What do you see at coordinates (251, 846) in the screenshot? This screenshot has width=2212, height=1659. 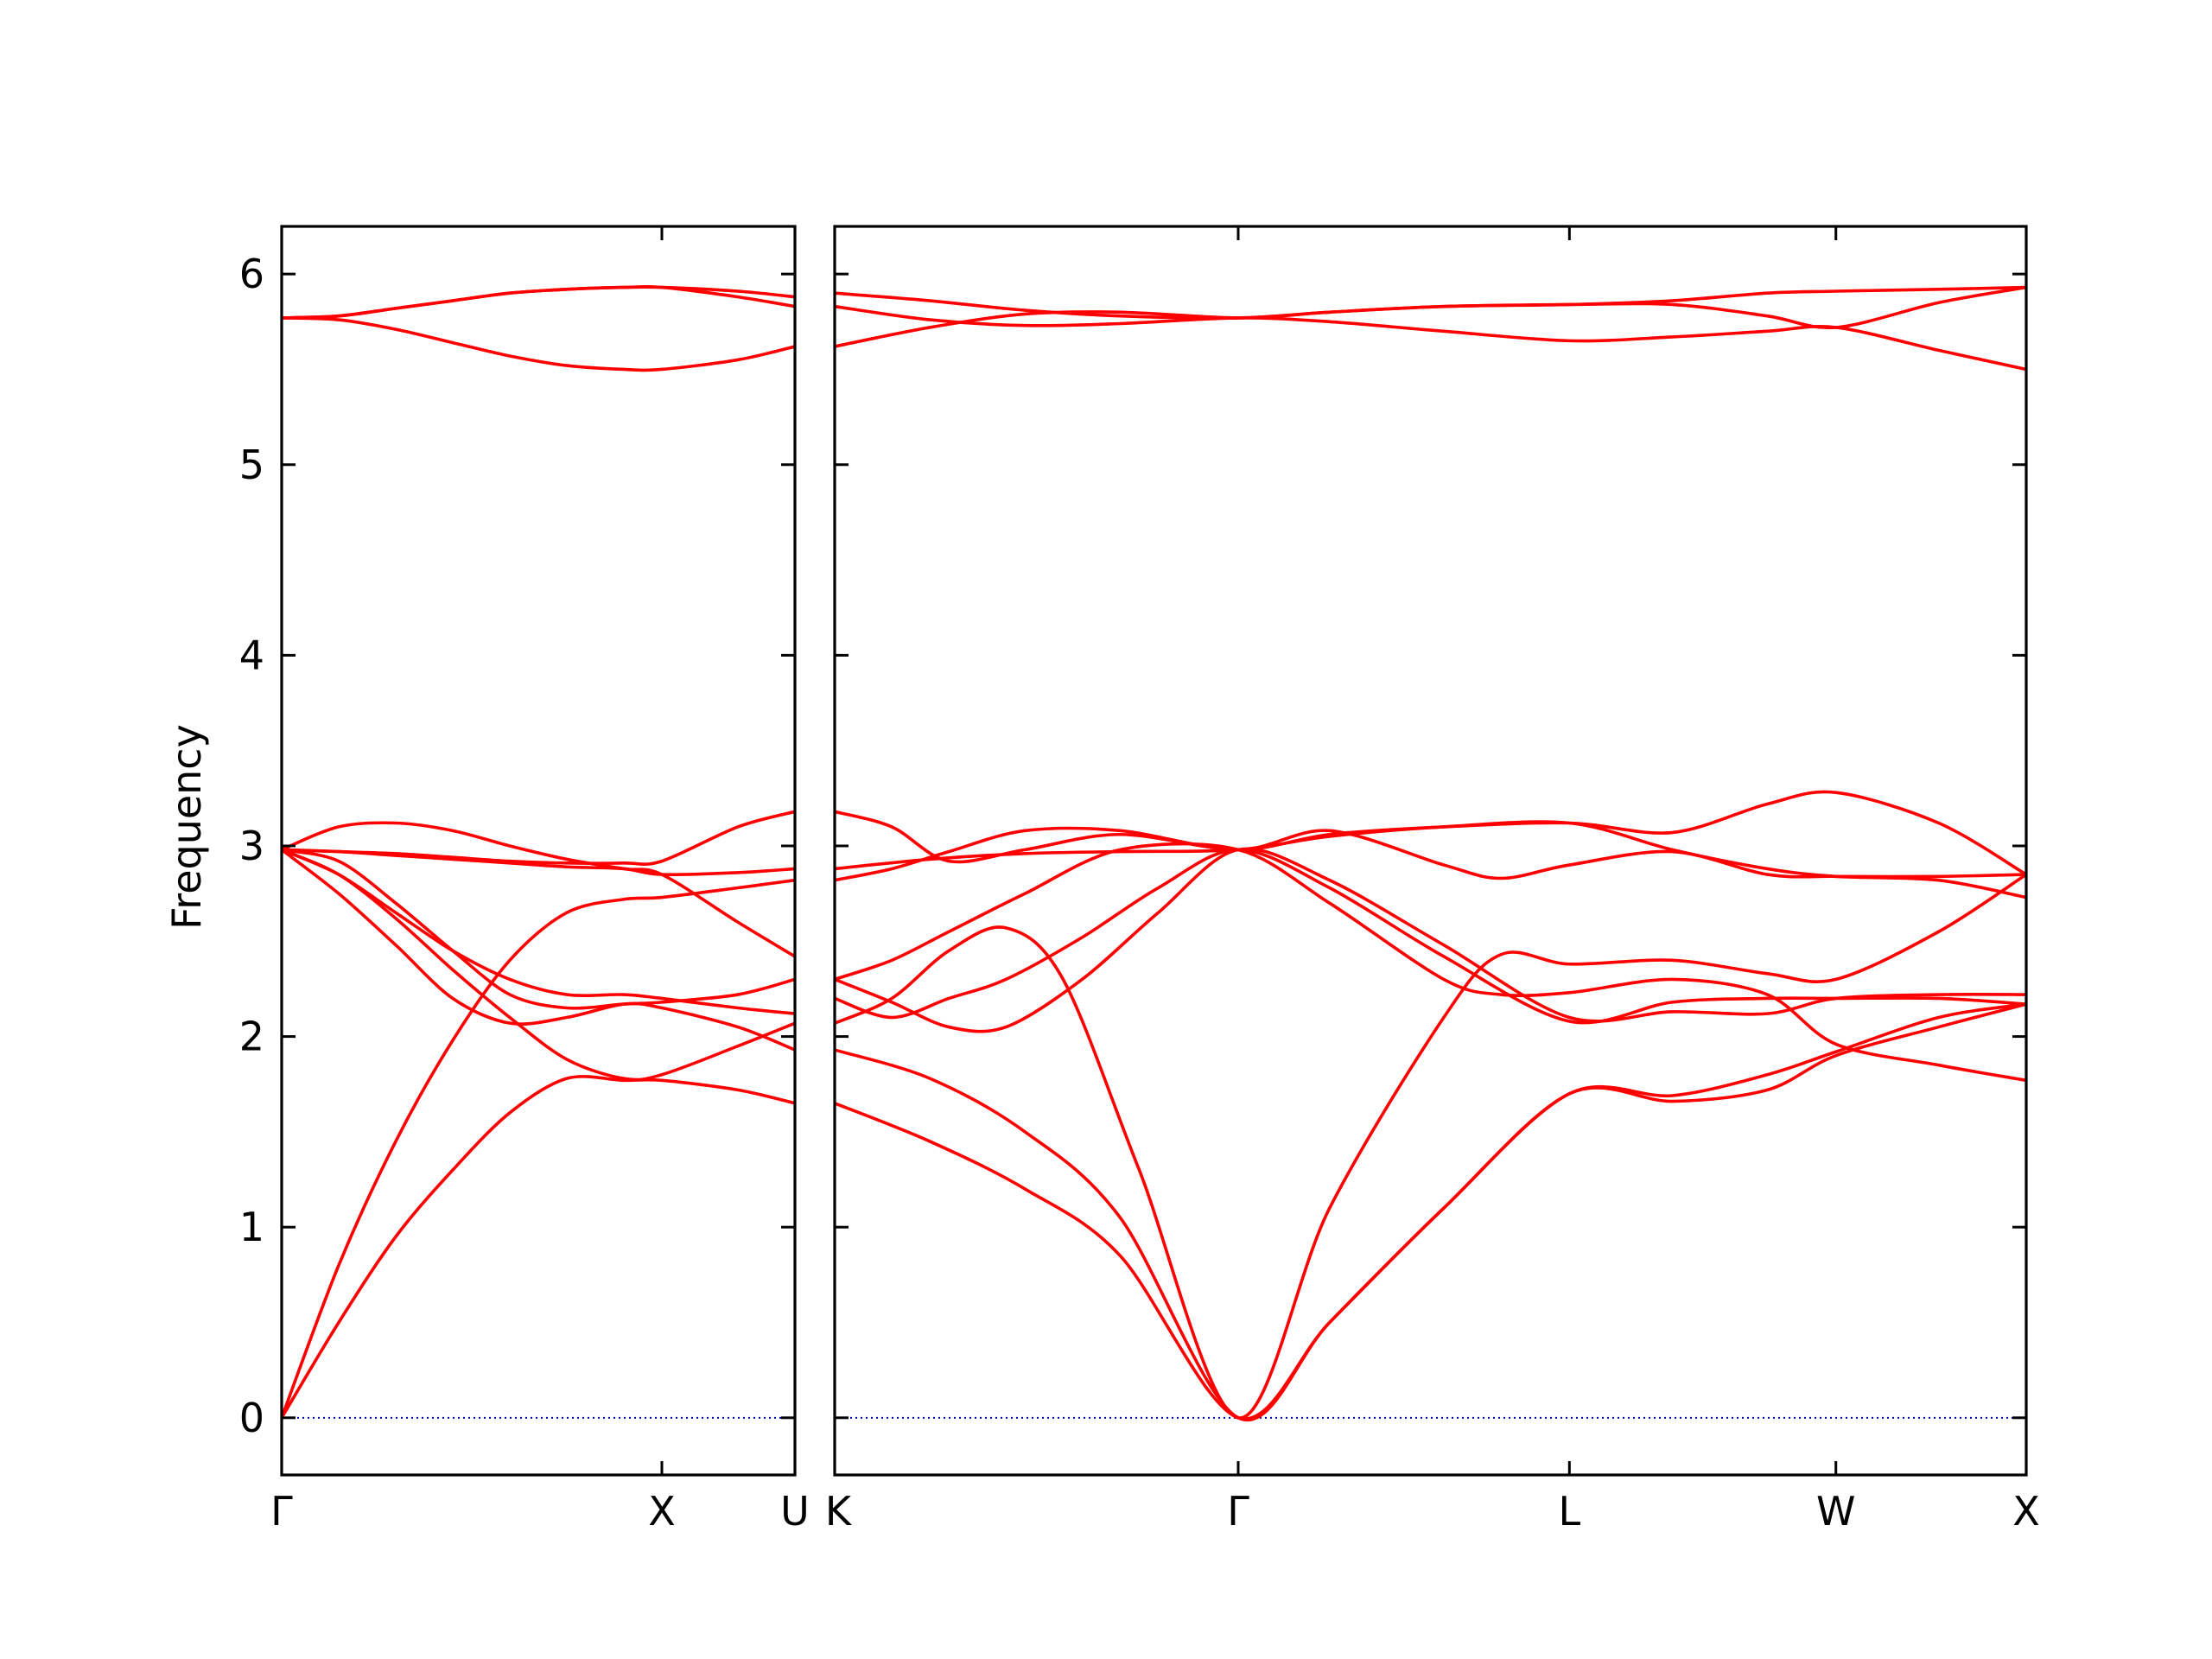 I see `y-tick-label: 3` at bounding box center [251, 846].